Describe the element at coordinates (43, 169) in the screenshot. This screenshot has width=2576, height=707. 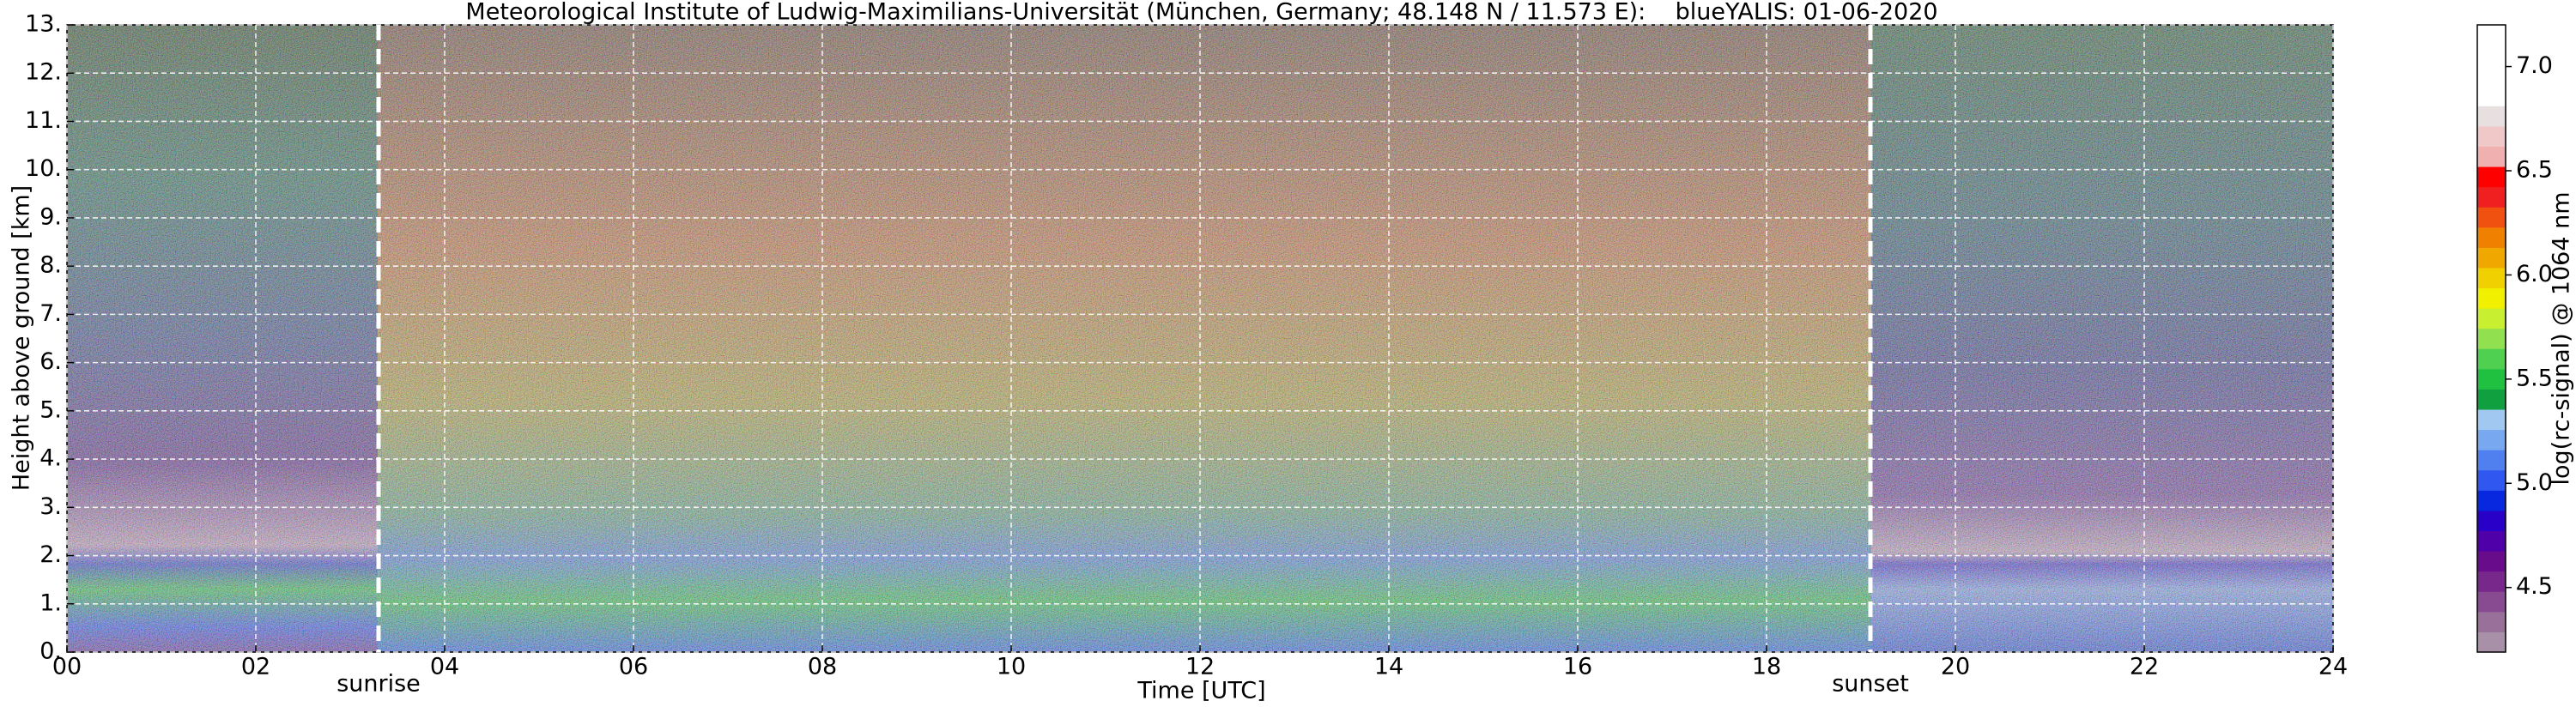
I see `y-tick-label: 10.` at that location.